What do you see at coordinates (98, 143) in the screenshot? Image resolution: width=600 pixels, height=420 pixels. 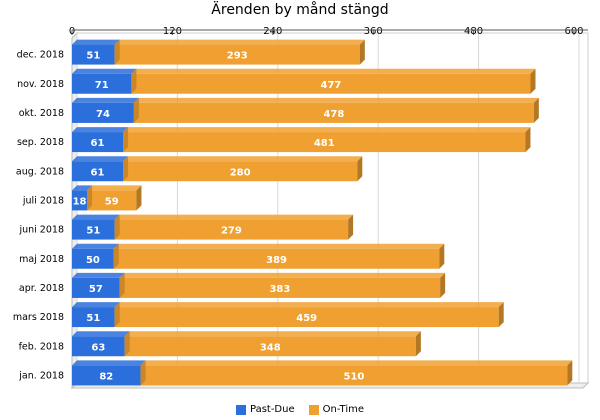 I see `bar-past-due-value-label: 61` at bounding box center [98, 143].